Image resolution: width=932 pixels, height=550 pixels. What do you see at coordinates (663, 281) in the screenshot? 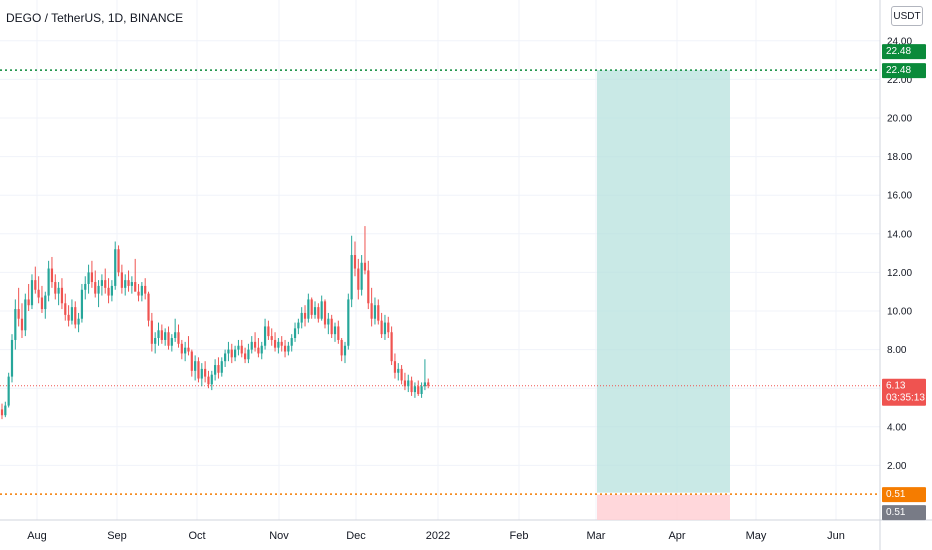
I see `profit-zone` at bounding box center [663, 281].